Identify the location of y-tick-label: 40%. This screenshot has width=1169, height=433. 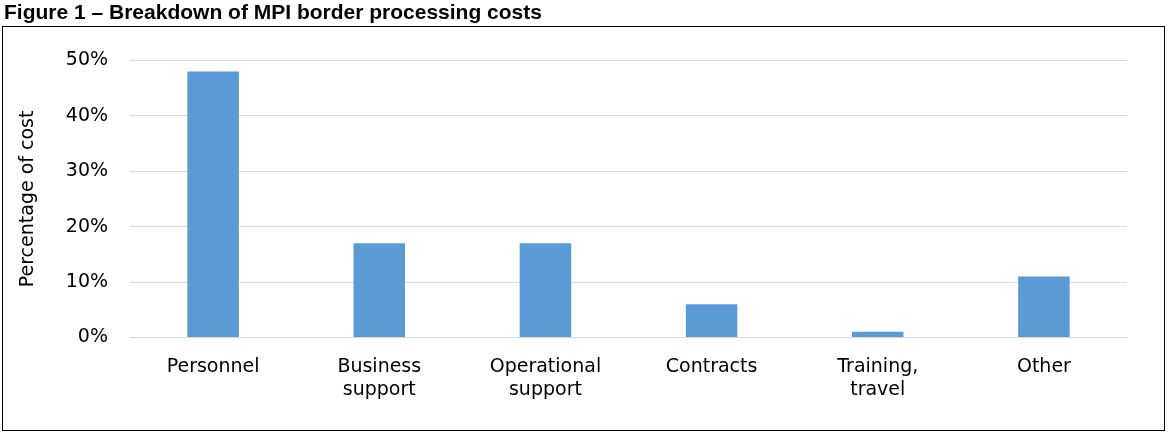
(87, 113).